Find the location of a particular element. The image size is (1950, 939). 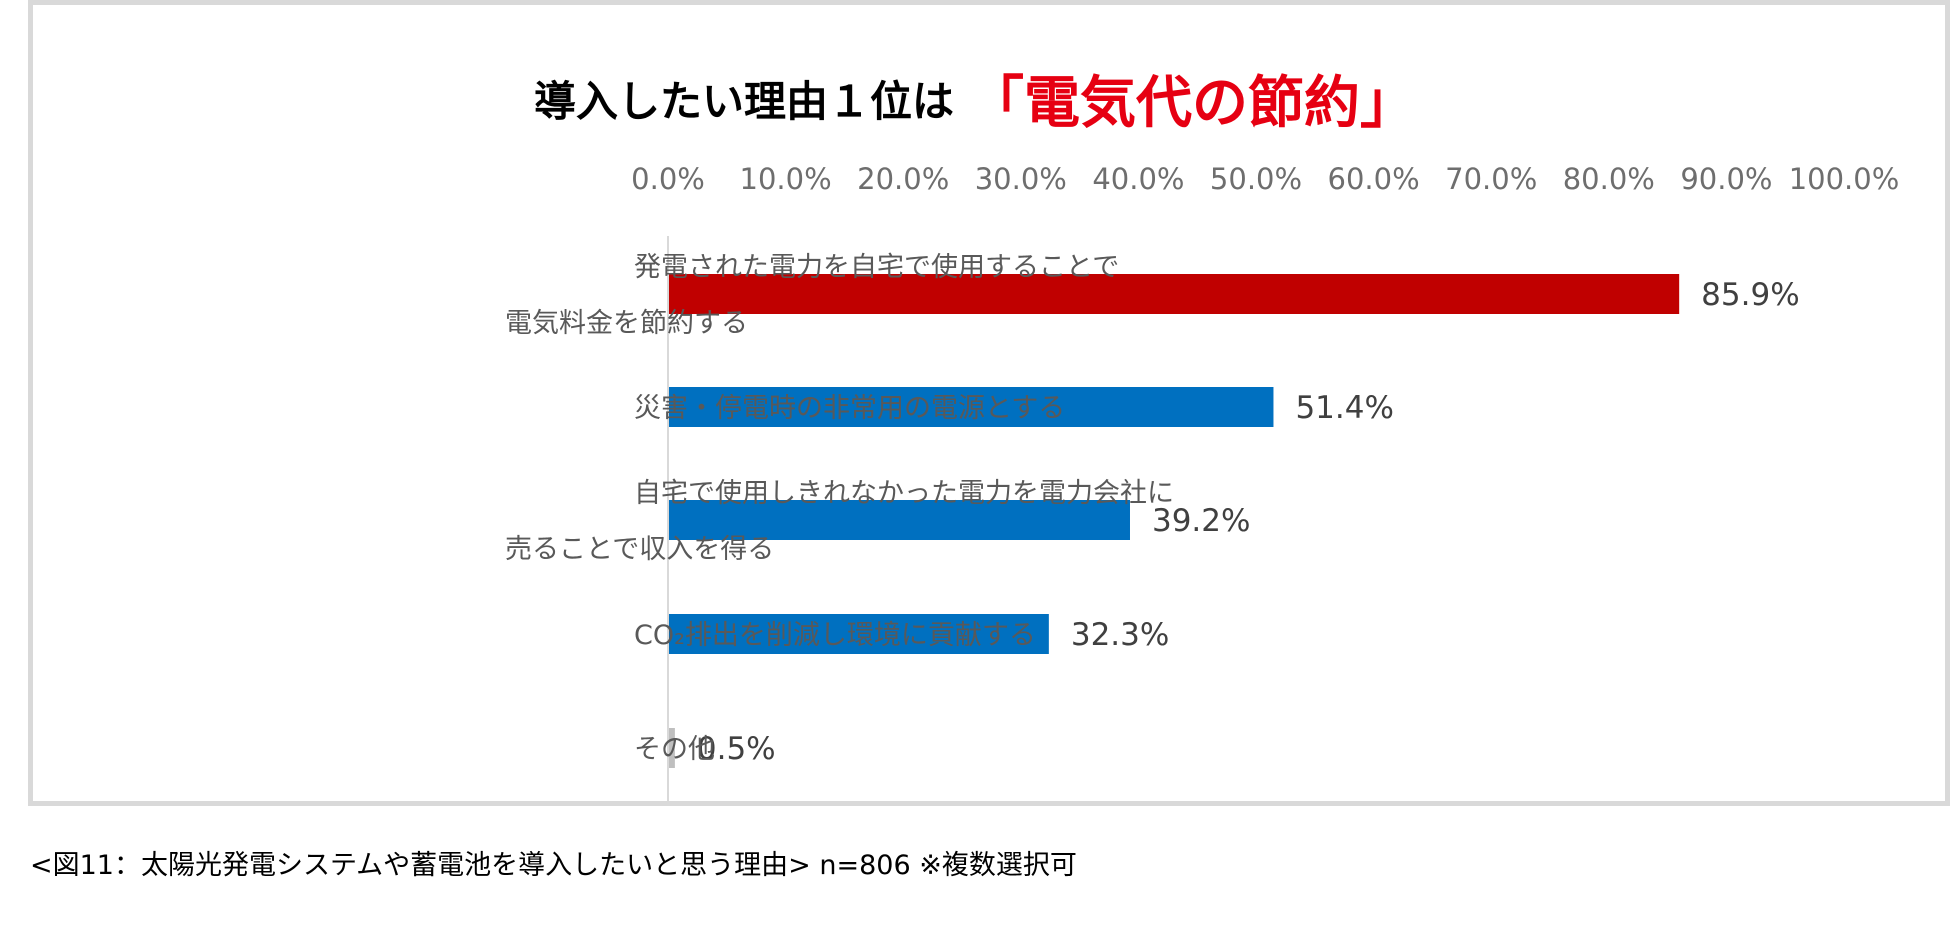

category-label: 電気料金を節約する is located at coordinates (626, 323).